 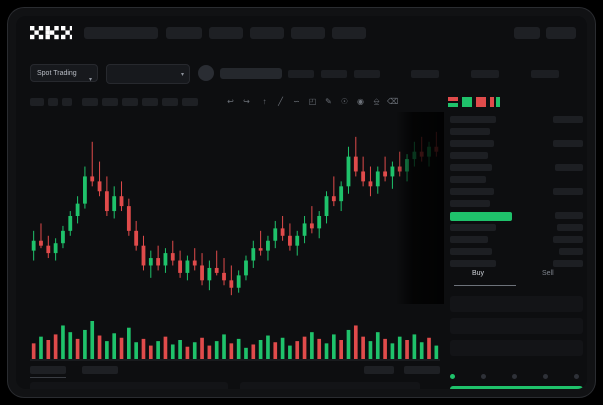 I want to click on tab-assets, so click(x=379, y=370).